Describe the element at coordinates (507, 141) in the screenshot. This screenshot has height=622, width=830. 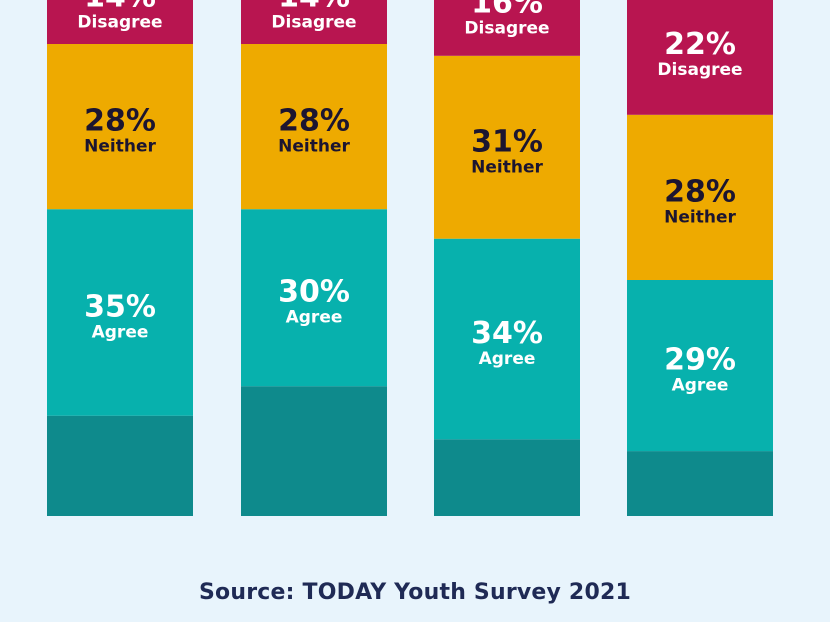
I see `pct-label: 31%` at that location.